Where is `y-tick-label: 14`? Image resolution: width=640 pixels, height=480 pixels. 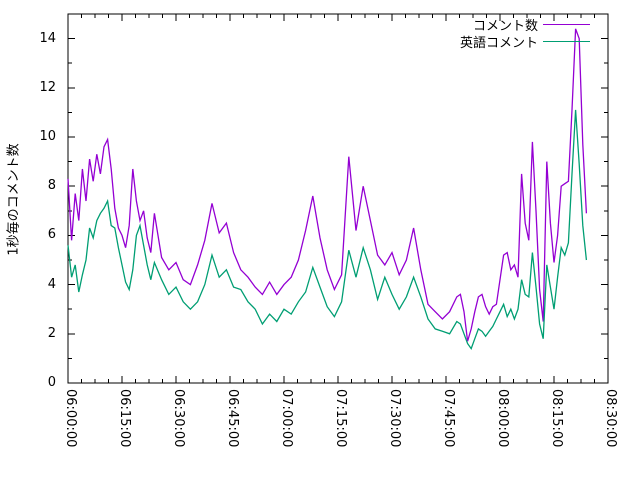
y-tick-label: 14 is located at coordinates (47, 38).